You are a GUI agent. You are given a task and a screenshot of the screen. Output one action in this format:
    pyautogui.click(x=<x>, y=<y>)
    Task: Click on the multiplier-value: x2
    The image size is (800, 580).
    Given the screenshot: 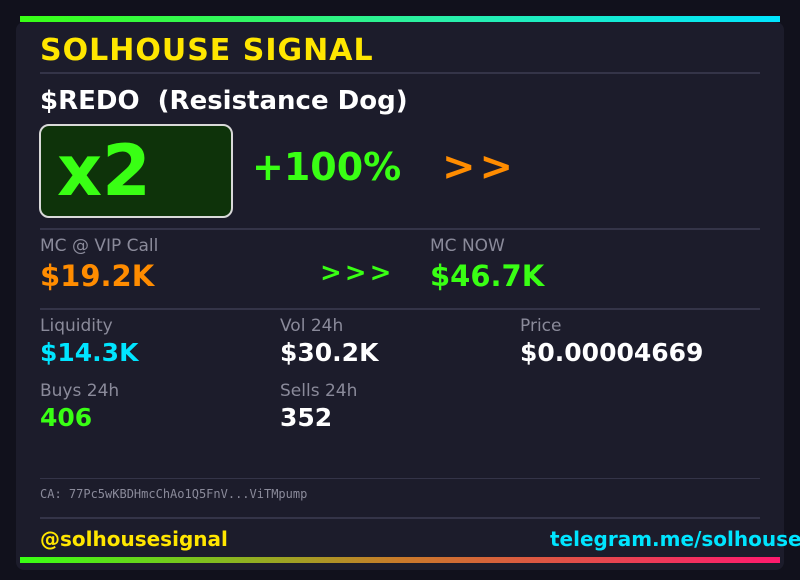 What is the action you would take?
    pyautogui.click(x=104, y=171)
    